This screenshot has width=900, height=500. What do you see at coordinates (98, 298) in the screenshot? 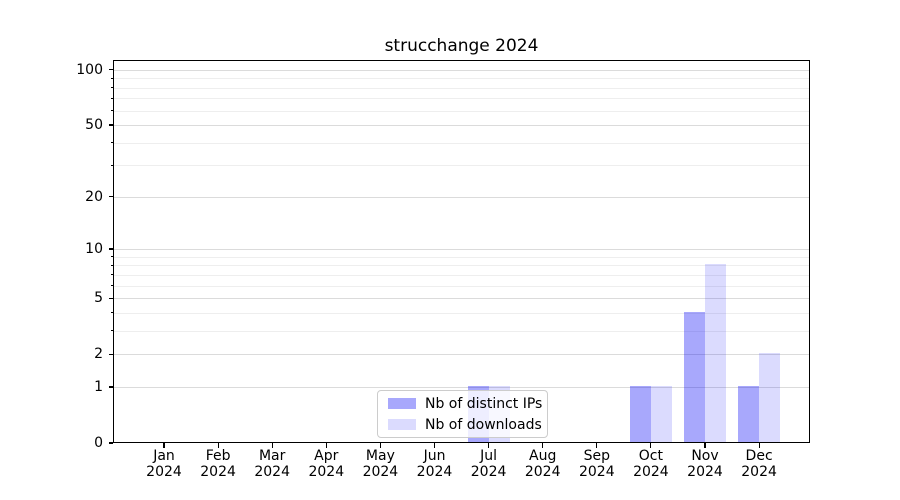
I see `y-tick-label: 5` at bounding box center [98, 298].